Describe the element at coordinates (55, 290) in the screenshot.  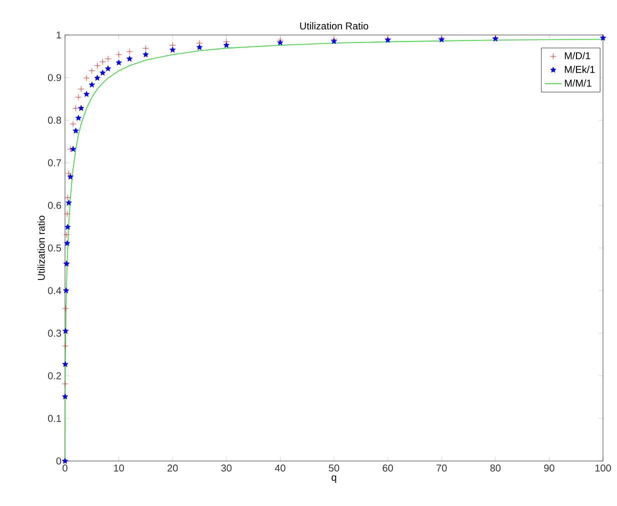
I see `y-tick-label: 0.4` at that location.